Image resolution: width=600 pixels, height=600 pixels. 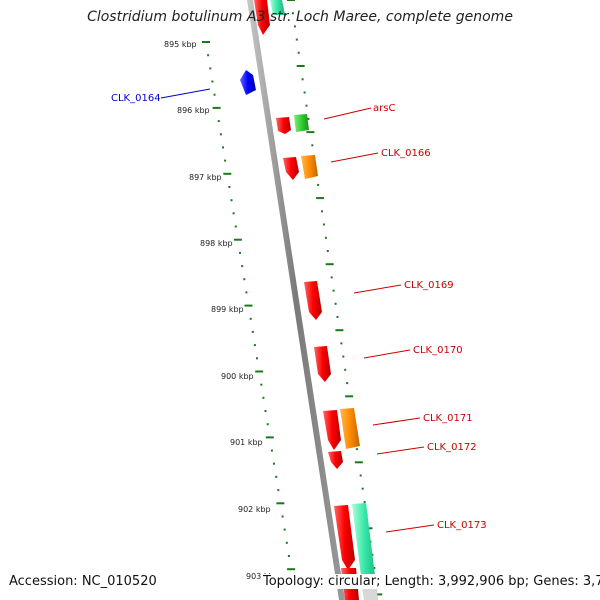 What do you see at coordinates (462, 525) in the screenshot?
I see `gene-label-clk-0173: CLK_0173` at bounding box center [462, 525].